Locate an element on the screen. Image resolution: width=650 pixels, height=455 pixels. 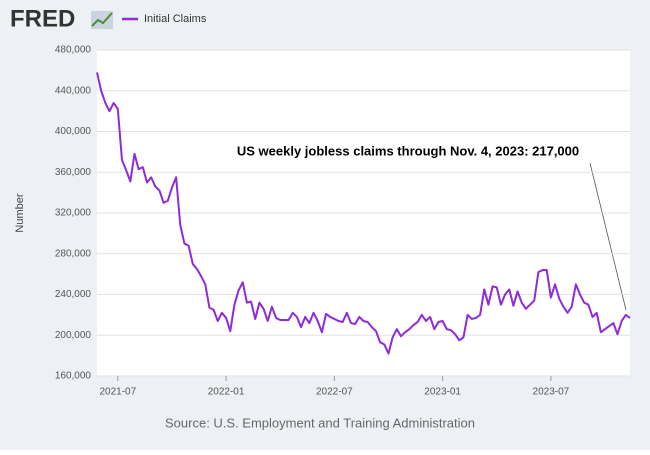
x-tick-label: 2022-01 is located at coordinates (226, 392).